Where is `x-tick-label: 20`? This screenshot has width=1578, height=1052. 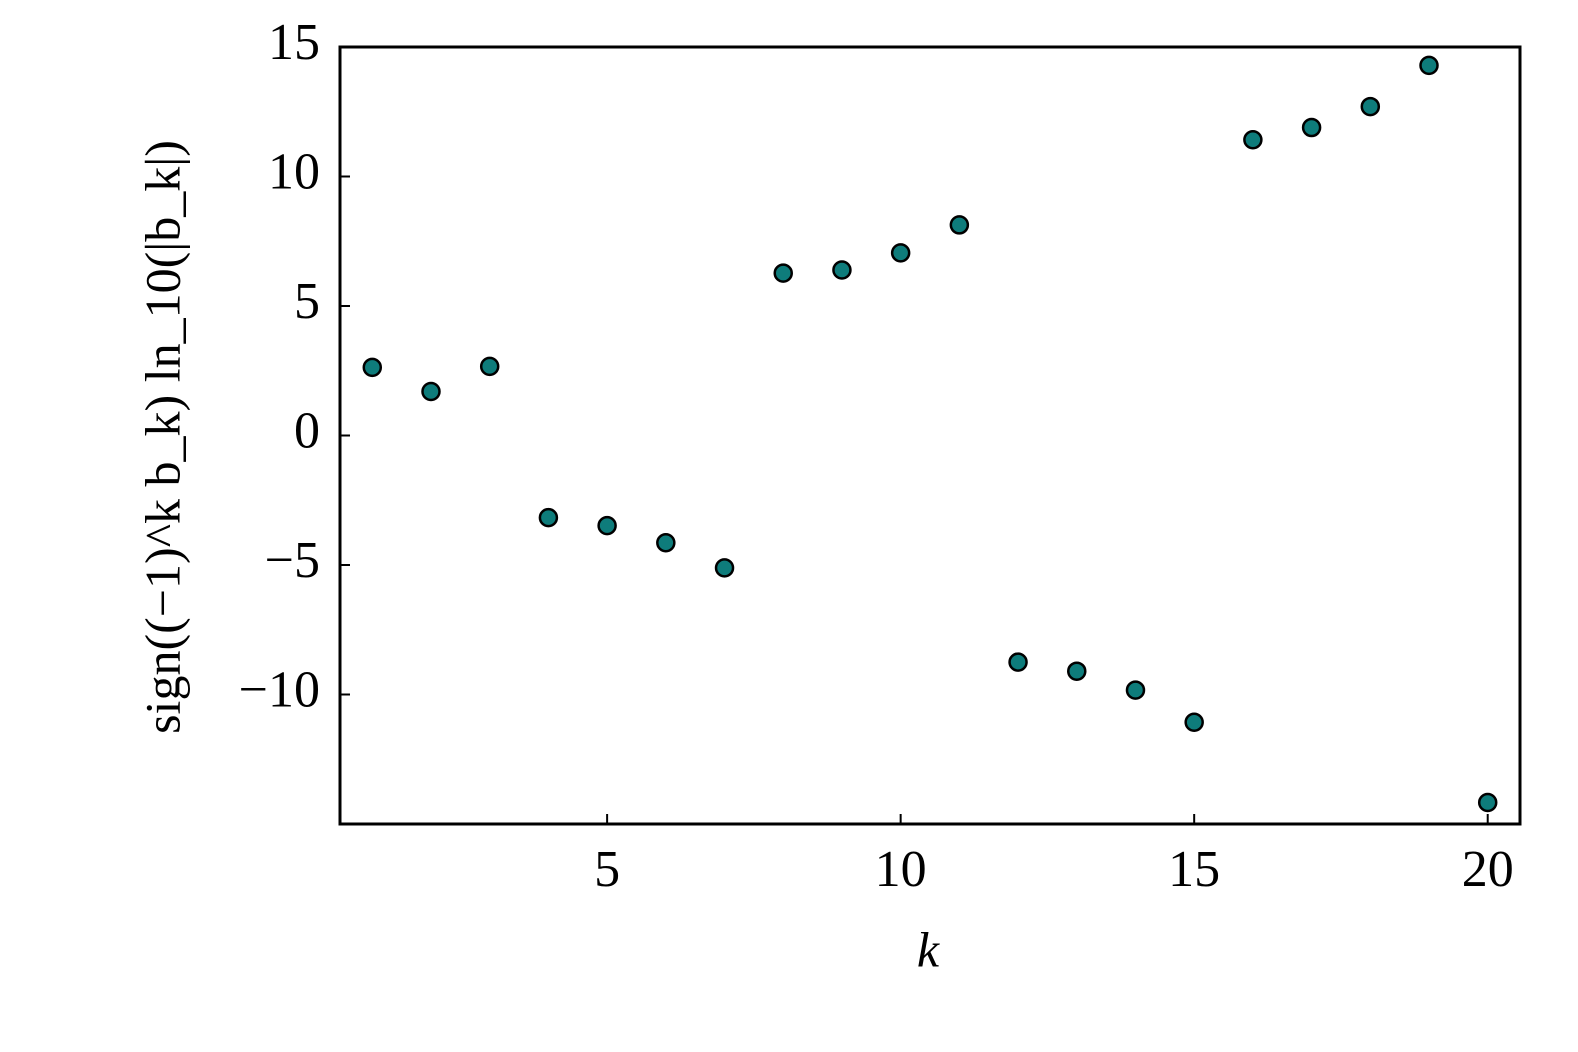
x-tick-label: 20 is located at coordinates (1488, 869).